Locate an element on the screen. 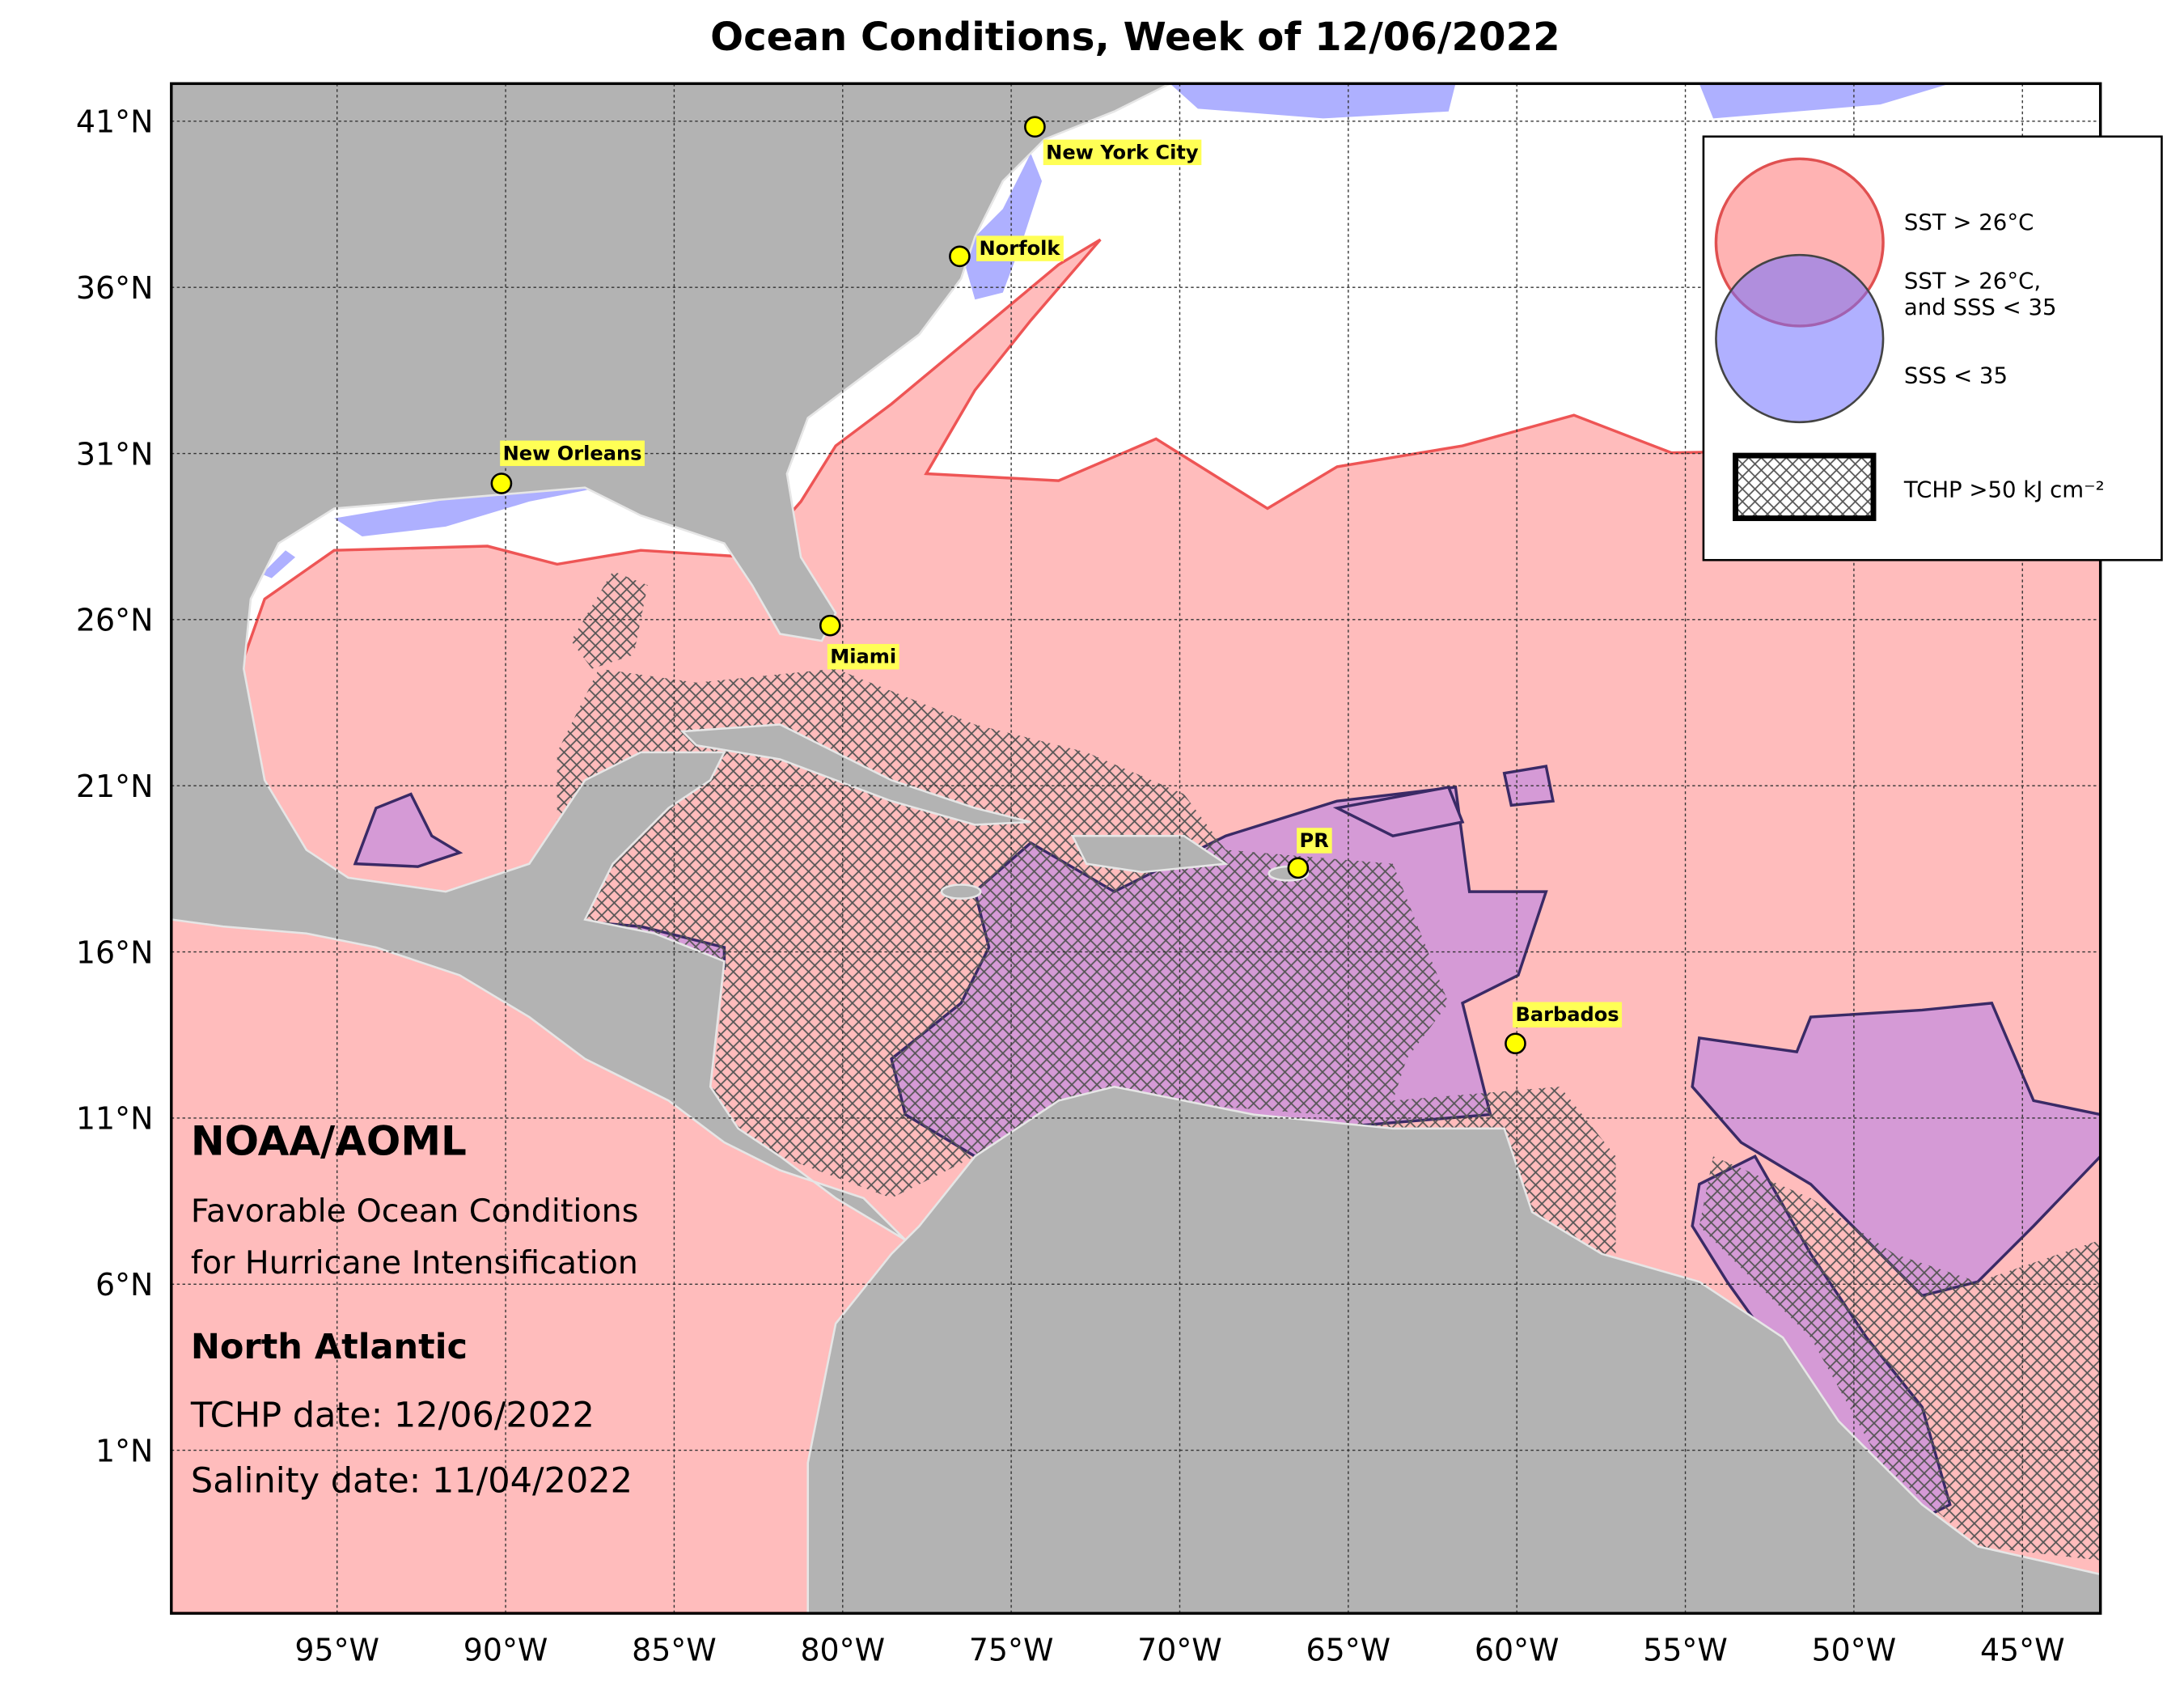 This screenshot has width=2184, height=1699. city-label: New Orleans is located at coordinates (572, 453).